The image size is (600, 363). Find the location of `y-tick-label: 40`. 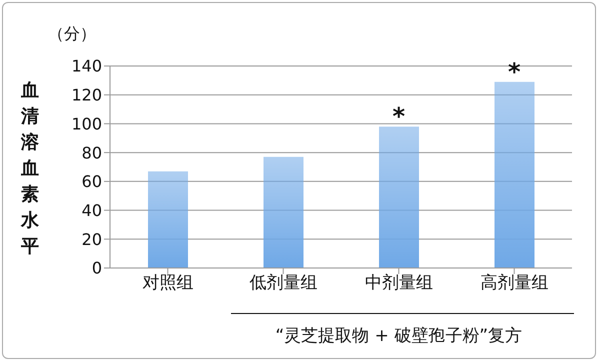

y-tick-label: 40 is located at coordinates (92, 210).